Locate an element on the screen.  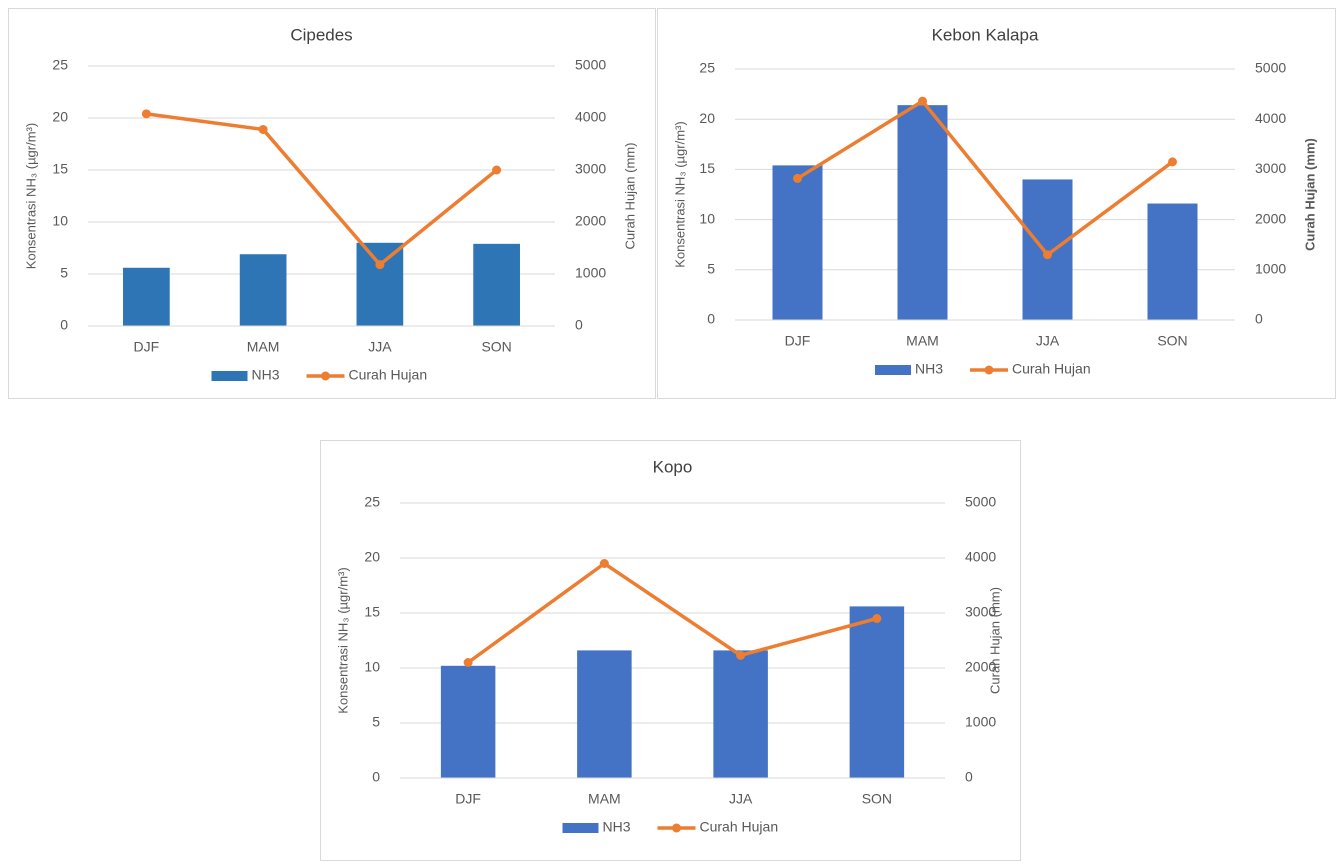
chart-title: Kebon Kalapa is located at coordinates (985, 34).